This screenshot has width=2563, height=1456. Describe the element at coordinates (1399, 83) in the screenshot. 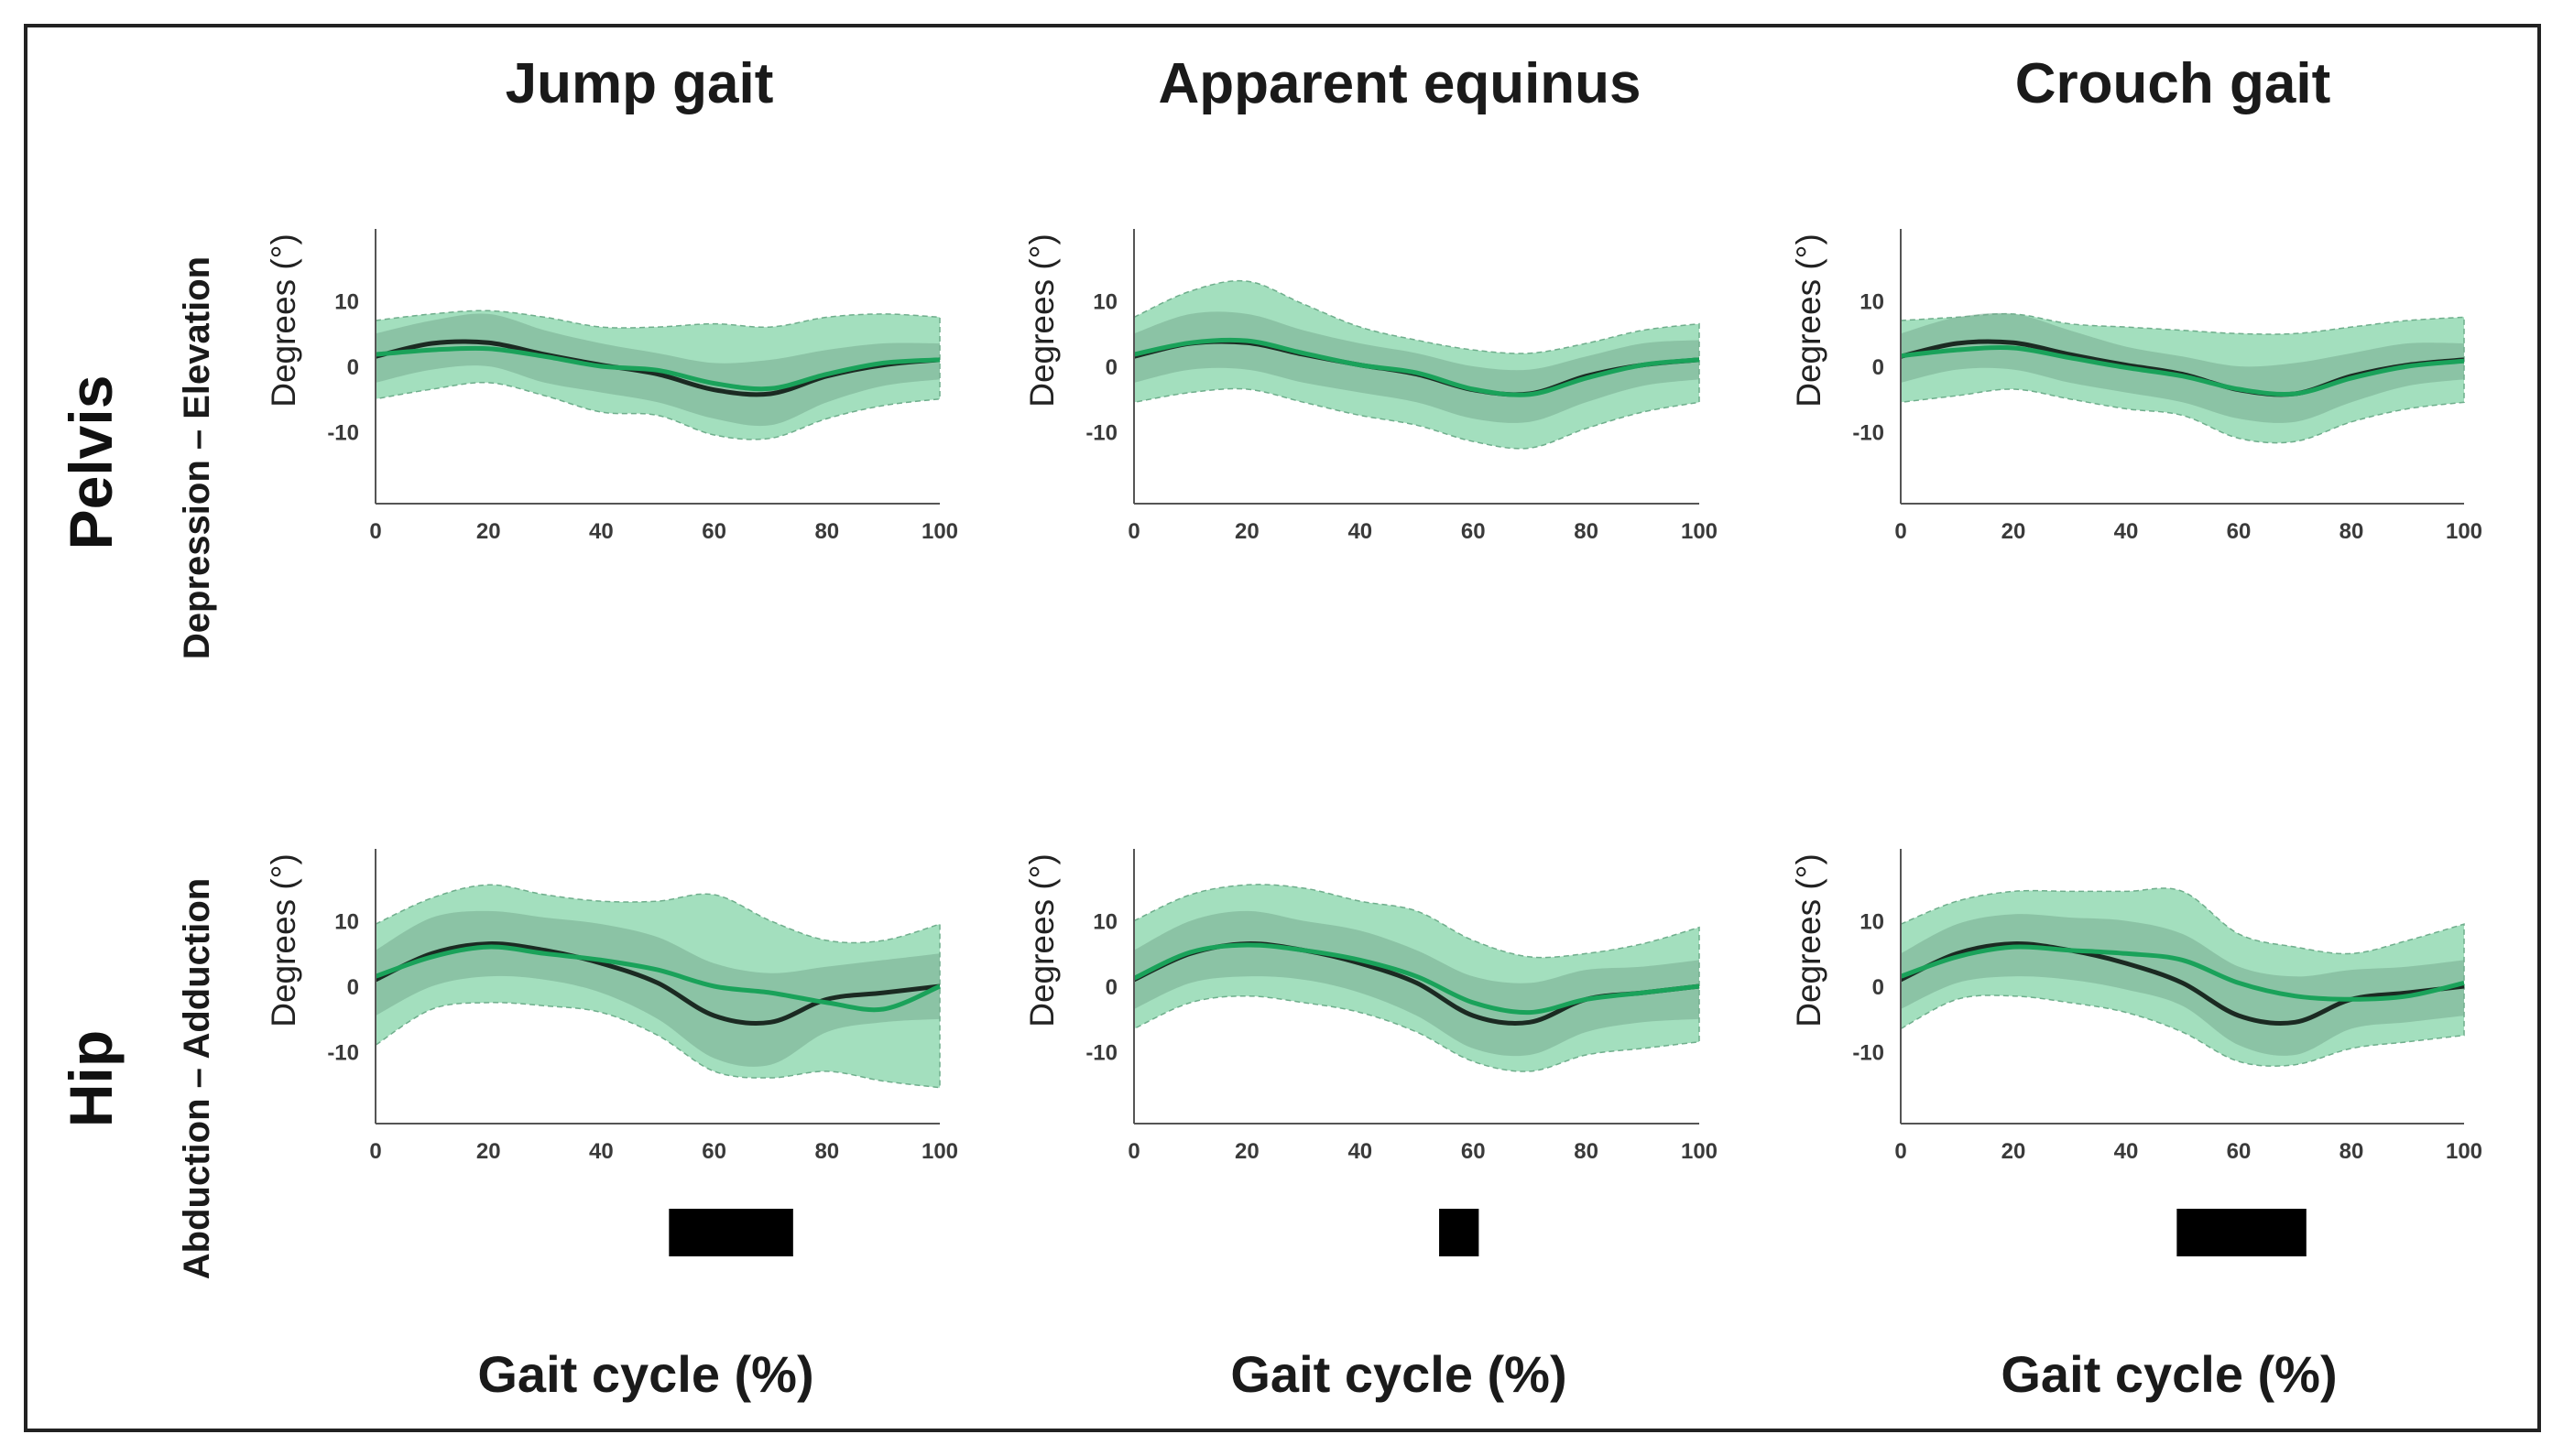

I see `column-title-apparent-equinus: Apparent equinus` at that location.